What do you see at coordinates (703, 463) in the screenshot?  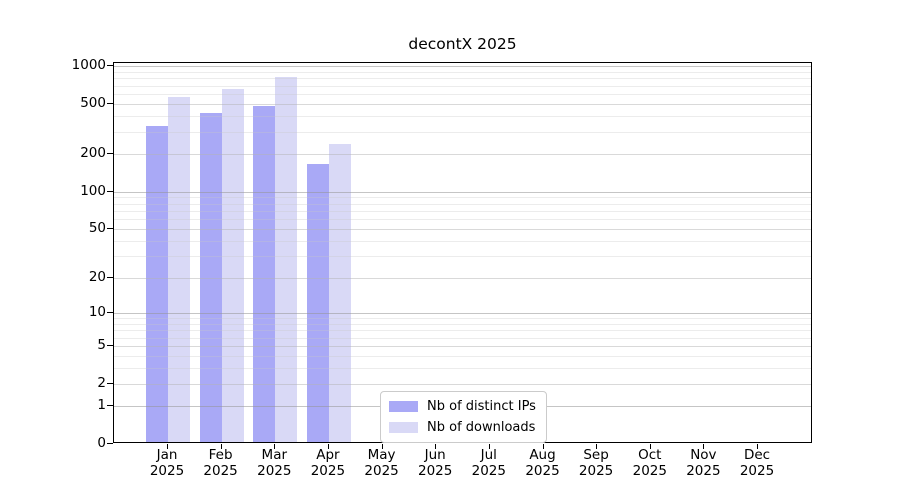 I see `x-tick-label-nov: Nov 2025` at bounding box center [703, 463].